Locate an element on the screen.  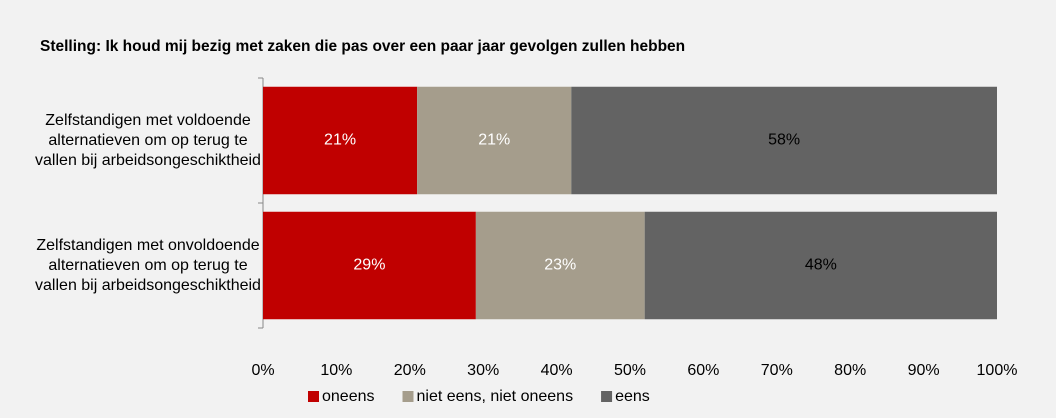
x-tick-label: 90% is located at coordinates (924, 370).